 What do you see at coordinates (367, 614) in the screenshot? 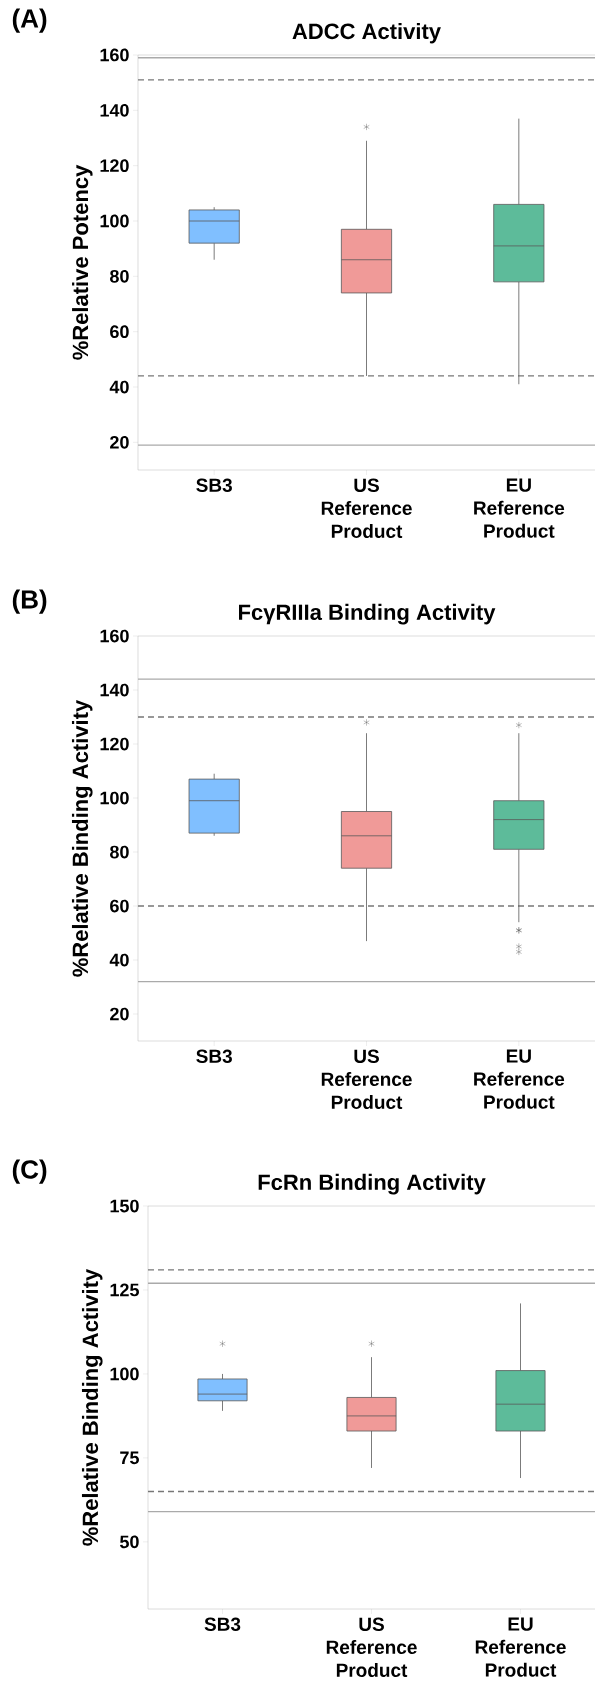
I see `chart-title: FcγRIIIa Binding Activity` at bounding box center [367, 614].